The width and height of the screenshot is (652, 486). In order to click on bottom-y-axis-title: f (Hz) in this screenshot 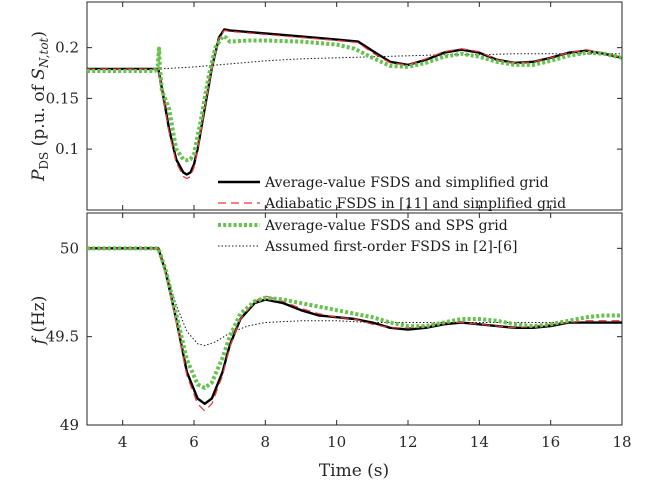, I will do `click(39, 321)`.